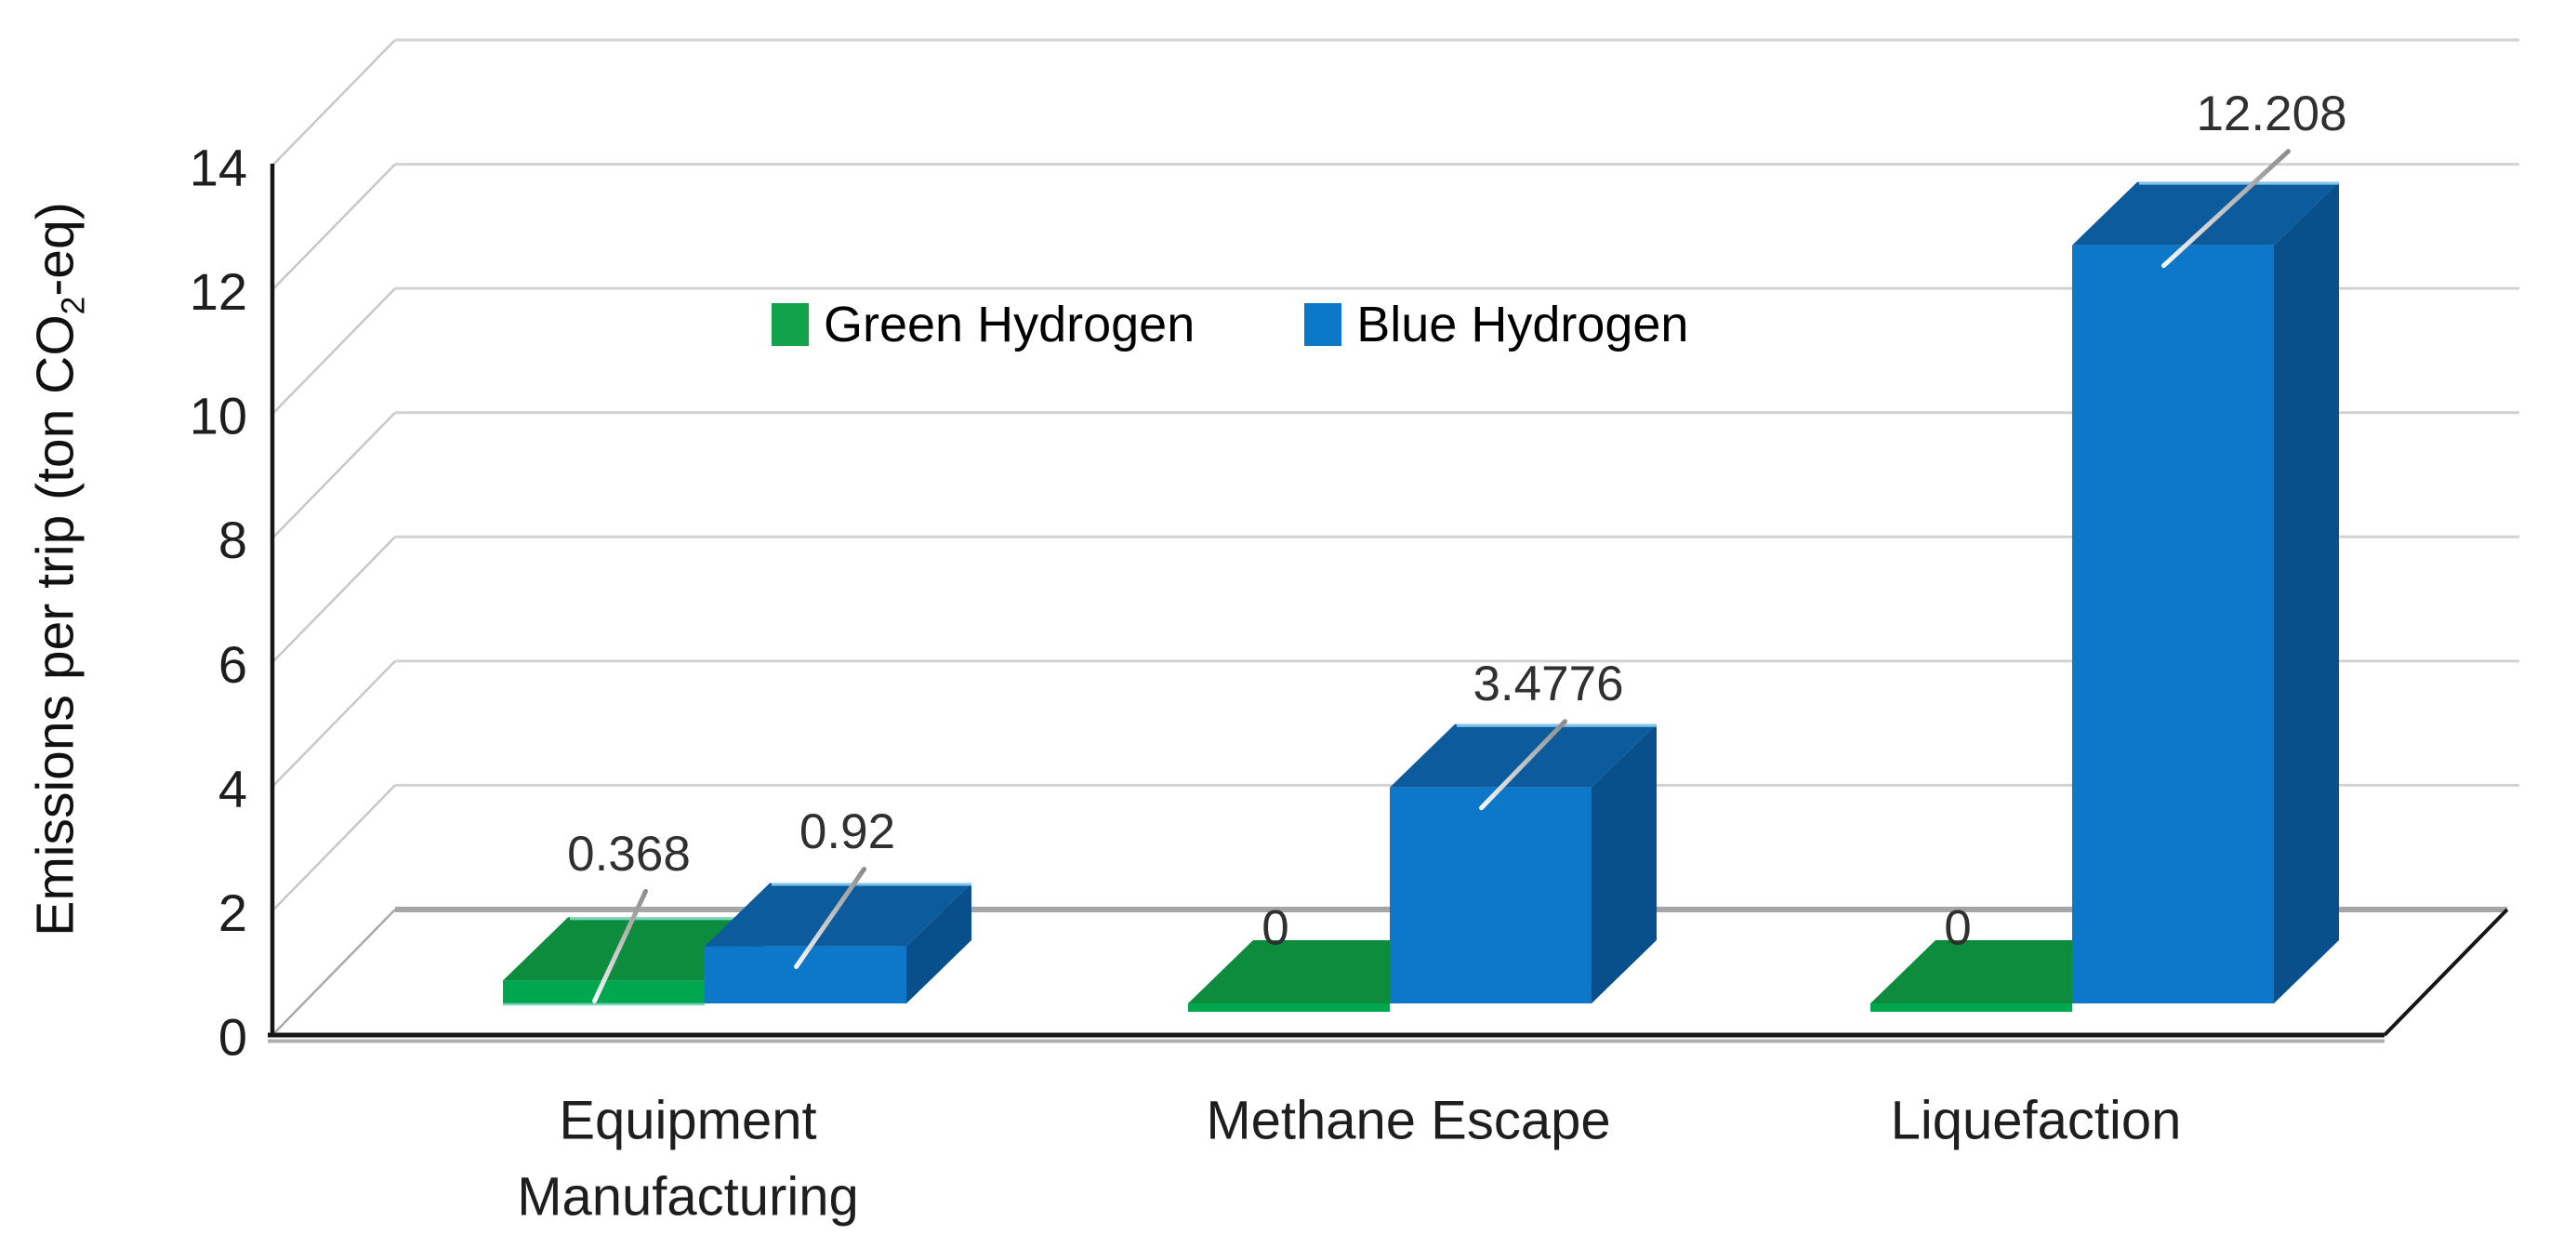  Describe the element at coordinates (1971, 1007) in the screenshot. I see `bar-green-hydrogen-2-front` at that location.